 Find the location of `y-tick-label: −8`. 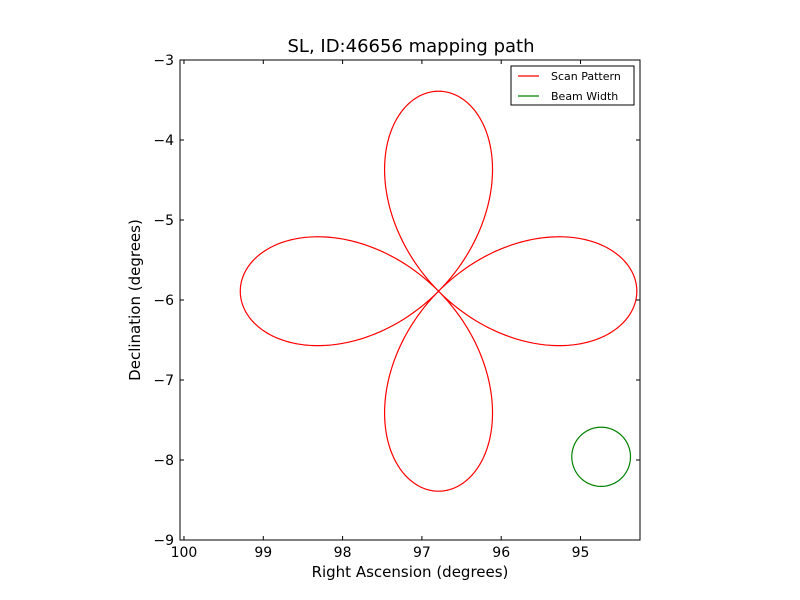

y-tick-label: −8 is located at coordinates (163, 461).